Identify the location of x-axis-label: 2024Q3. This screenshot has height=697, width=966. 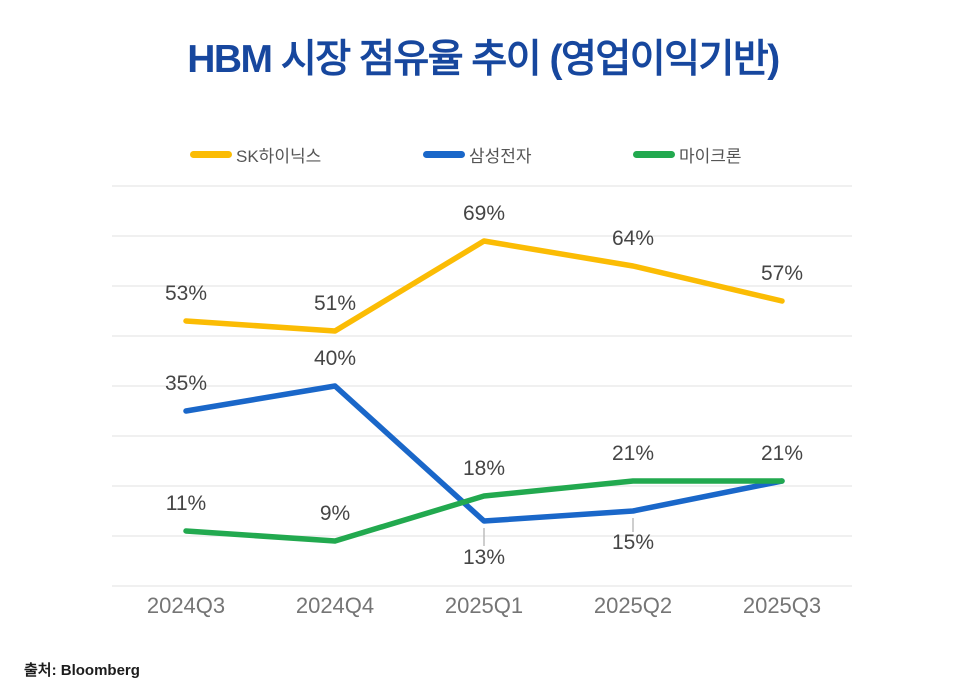
(186, 605).